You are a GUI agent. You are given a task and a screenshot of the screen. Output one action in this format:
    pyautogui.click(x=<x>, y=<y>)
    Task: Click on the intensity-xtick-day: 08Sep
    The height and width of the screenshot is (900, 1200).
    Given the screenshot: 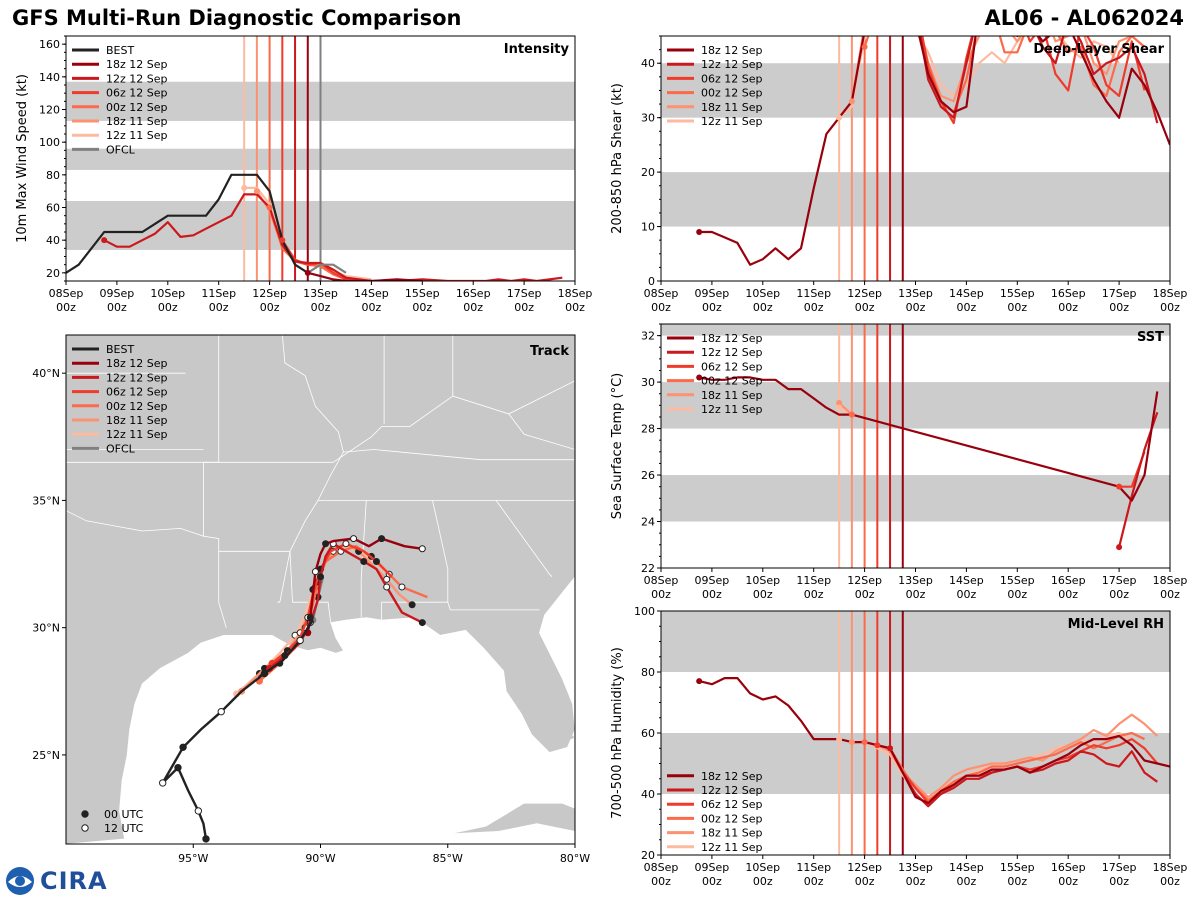 What is the action you would take?
    pyautogui.click(x=66, y=293)
    